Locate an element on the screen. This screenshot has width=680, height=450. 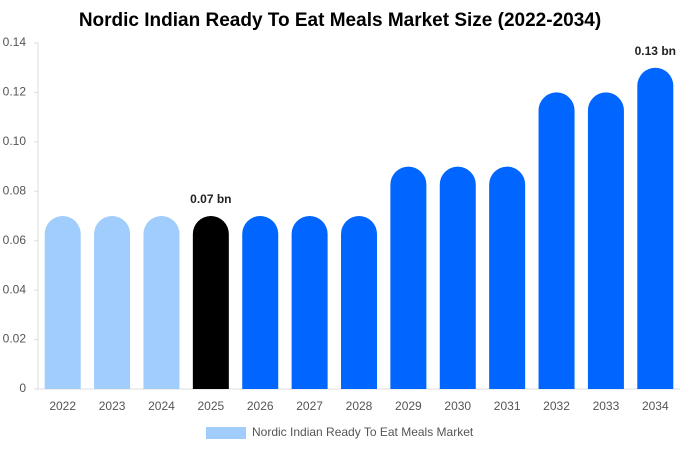
x-tick-label: 2024 is located at coordinates (161, 406).